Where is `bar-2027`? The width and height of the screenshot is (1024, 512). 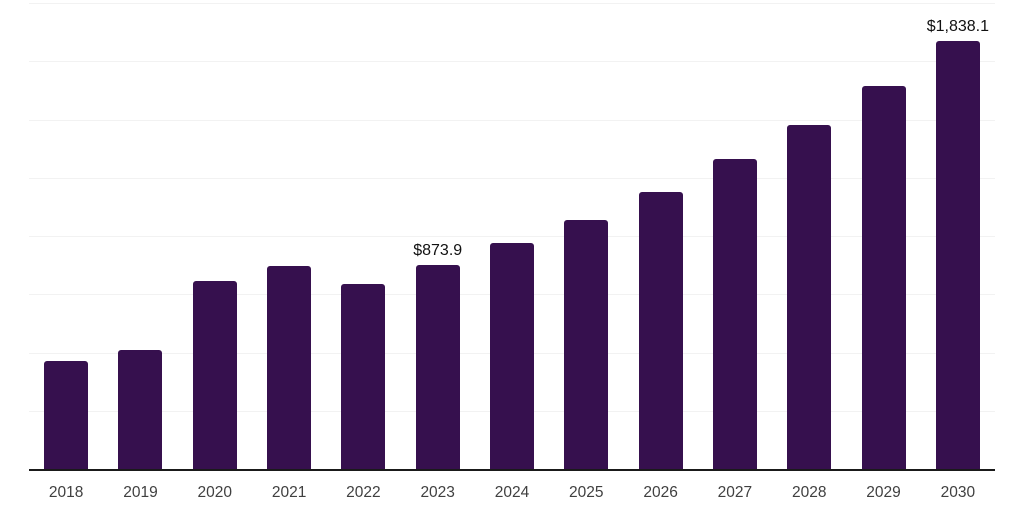
bar-2027 is located at coordinates (734, 314).